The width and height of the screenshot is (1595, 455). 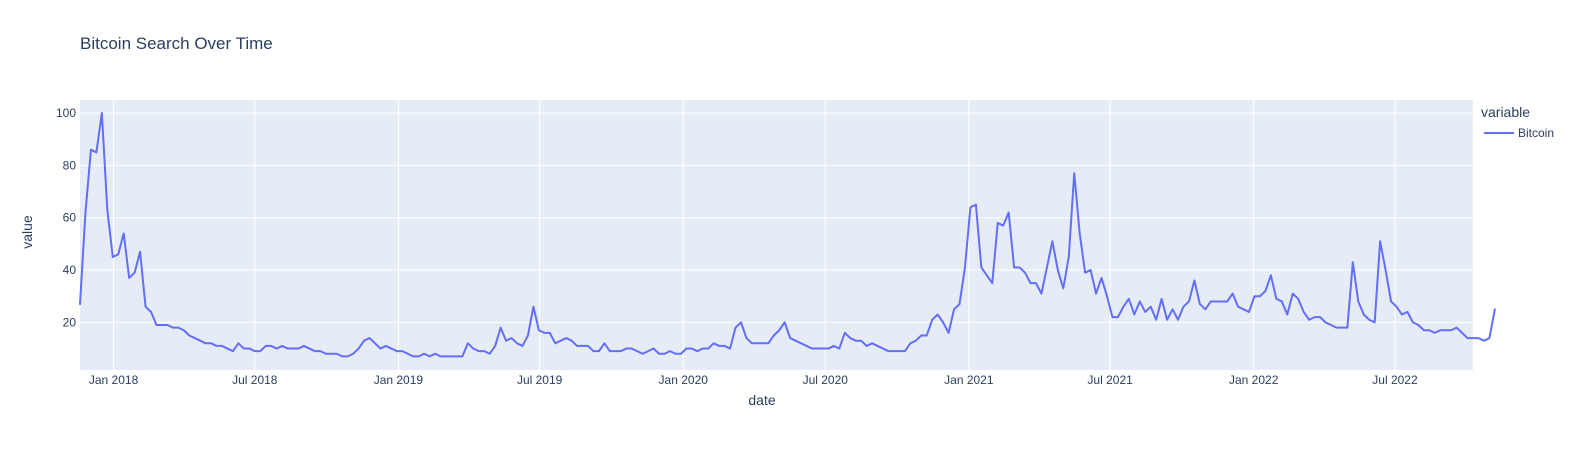 What do you see at coordinates (1517, 122) in the screenshot?
I see `legend: variable Bitcoin` at bounding box center [1517, 122].